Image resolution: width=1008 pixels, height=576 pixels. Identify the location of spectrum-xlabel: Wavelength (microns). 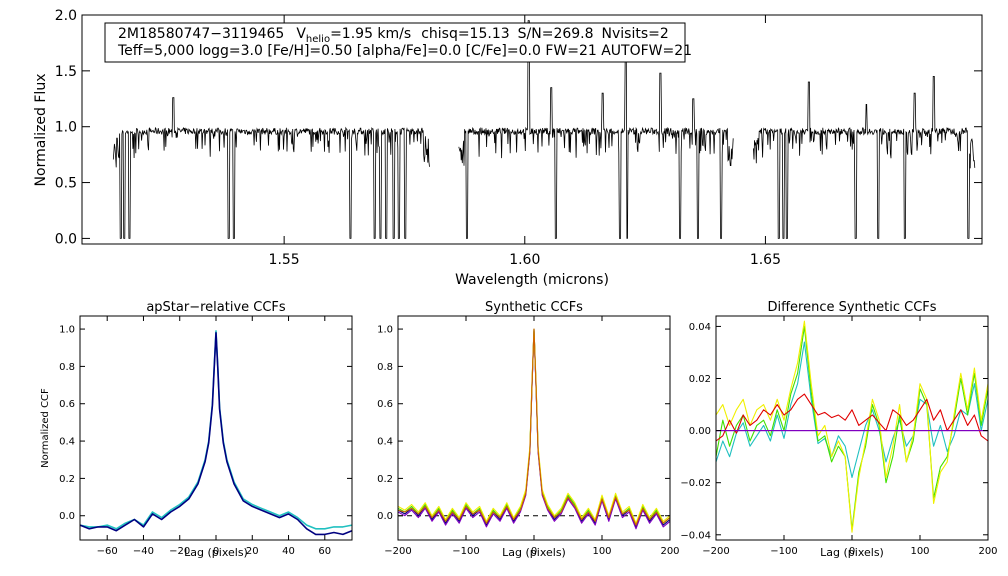
(532, 280).